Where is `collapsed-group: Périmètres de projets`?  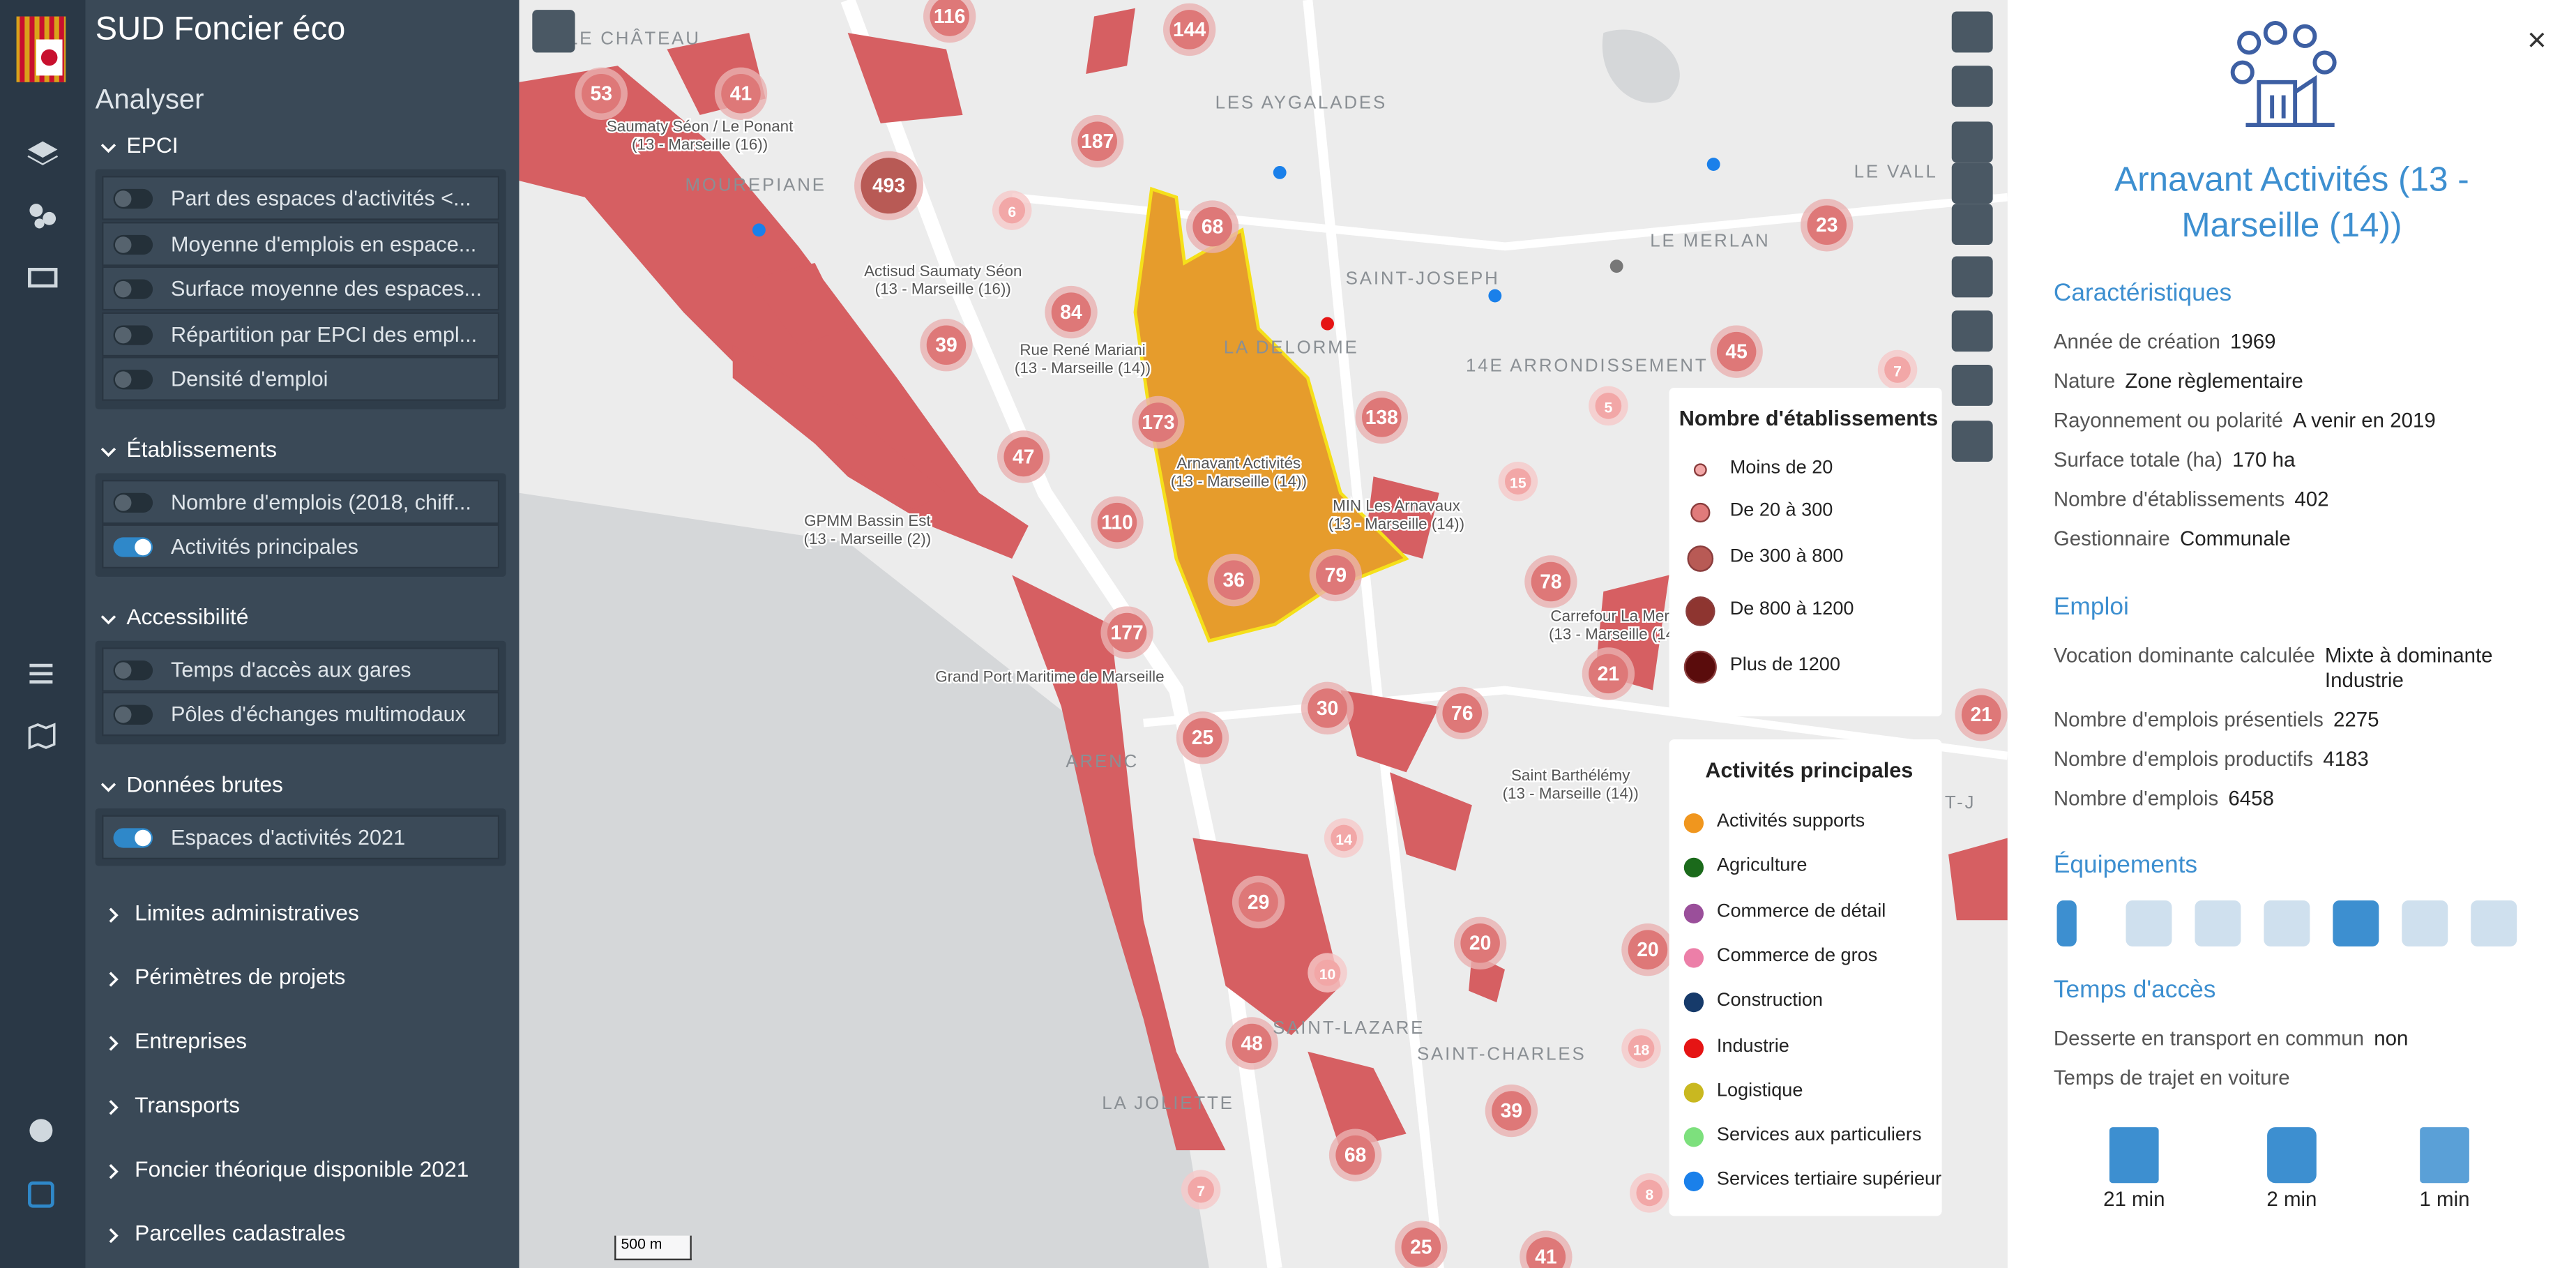 collapsed-group: Périmètres de projets is located at coordinates (240, 977).